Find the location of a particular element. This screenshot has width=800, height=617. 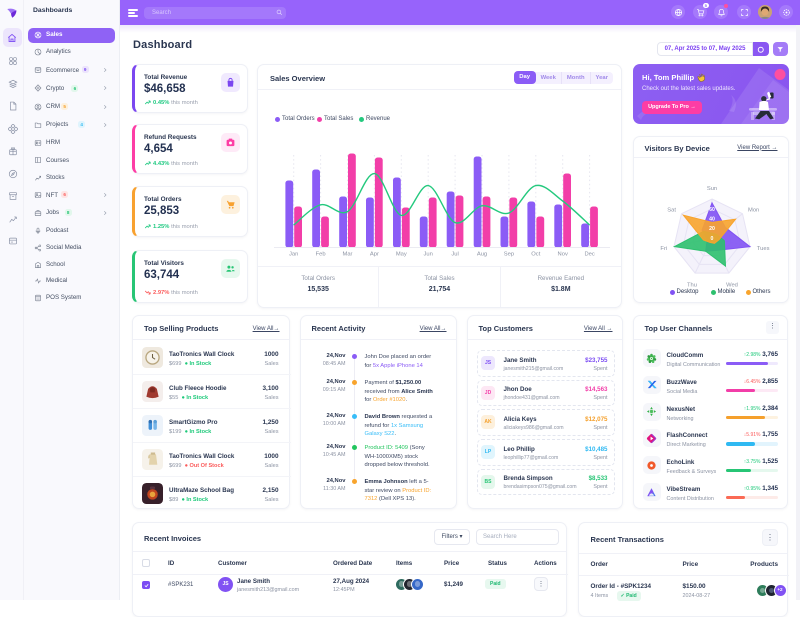

svg-text: Mon is located at coordinates (753, 210).